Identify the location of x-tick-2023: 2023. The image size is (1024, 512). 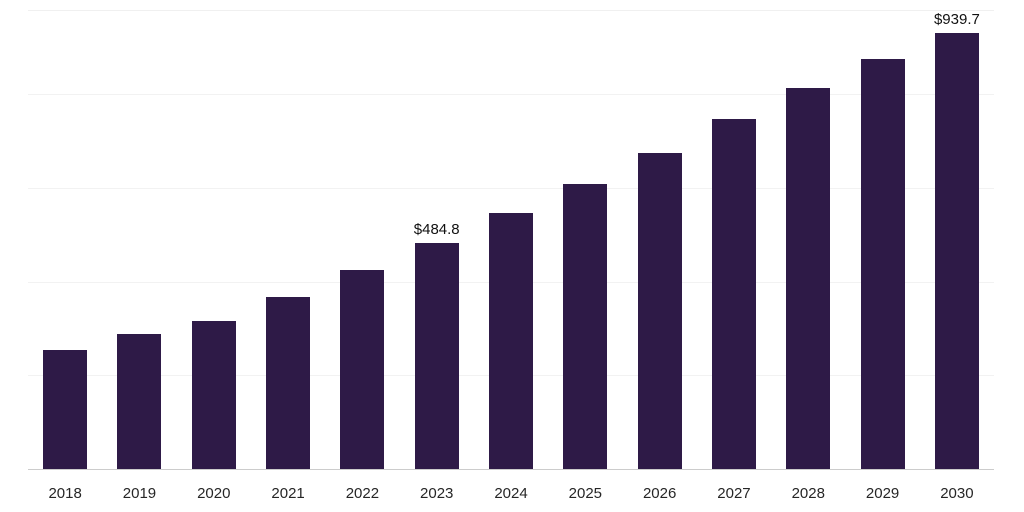
(437, 493).